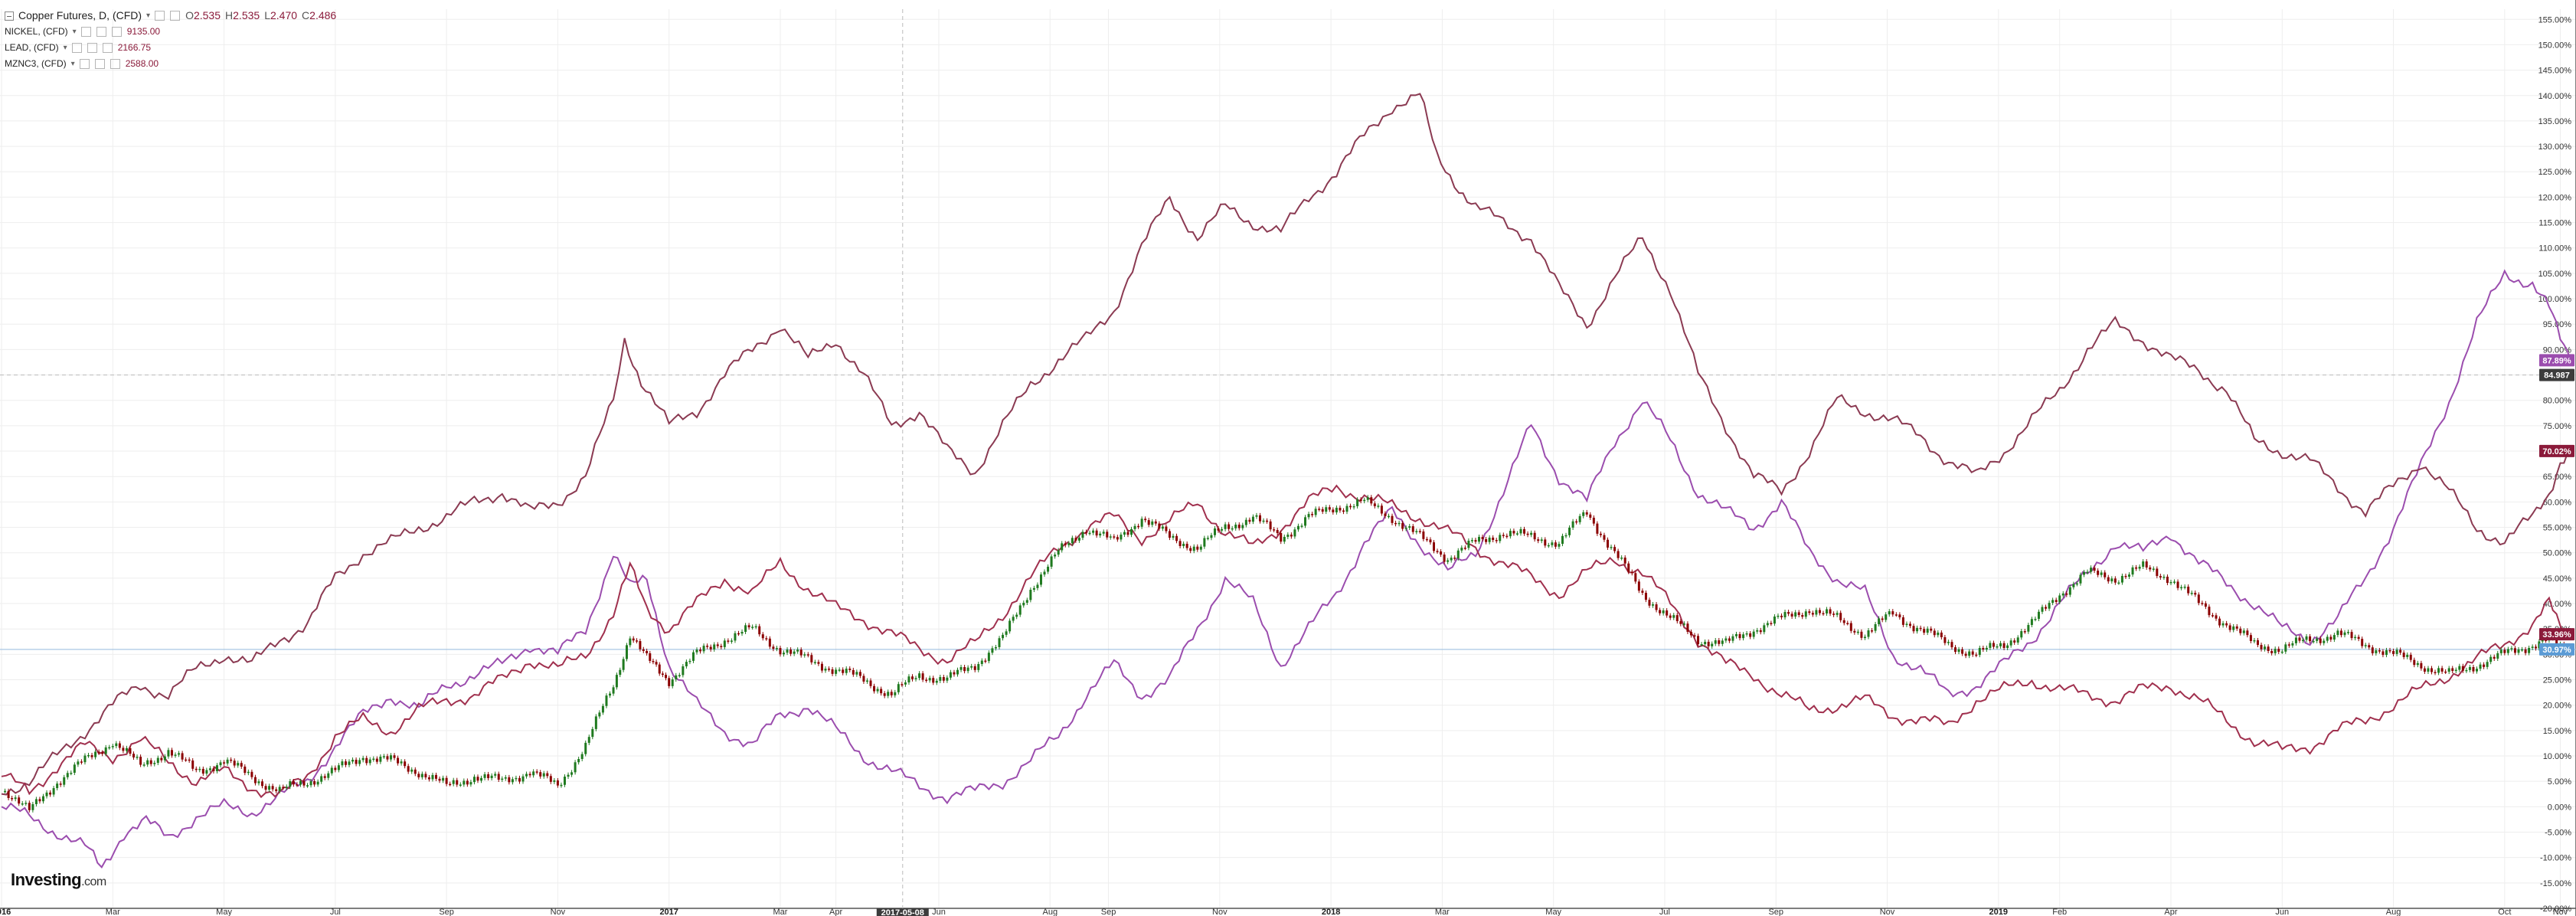  I want to click on collapse-icon, so click(9, 16).